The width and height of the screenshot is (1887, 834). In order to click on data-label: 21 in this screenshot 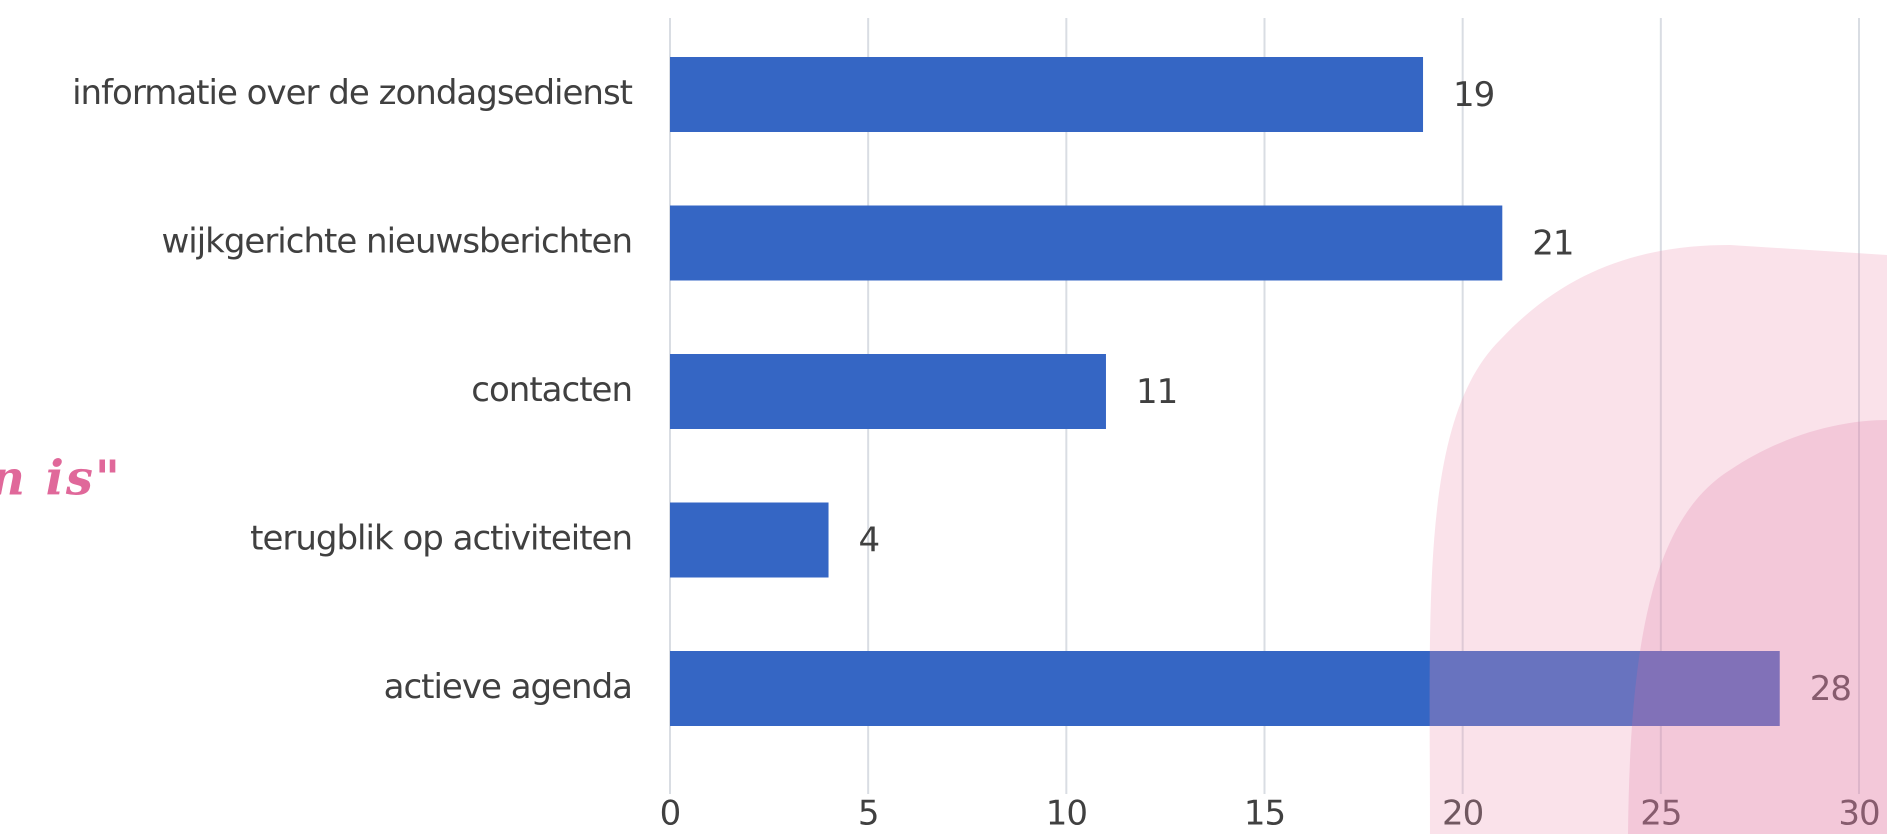, I will do `click(1552, 244)`.